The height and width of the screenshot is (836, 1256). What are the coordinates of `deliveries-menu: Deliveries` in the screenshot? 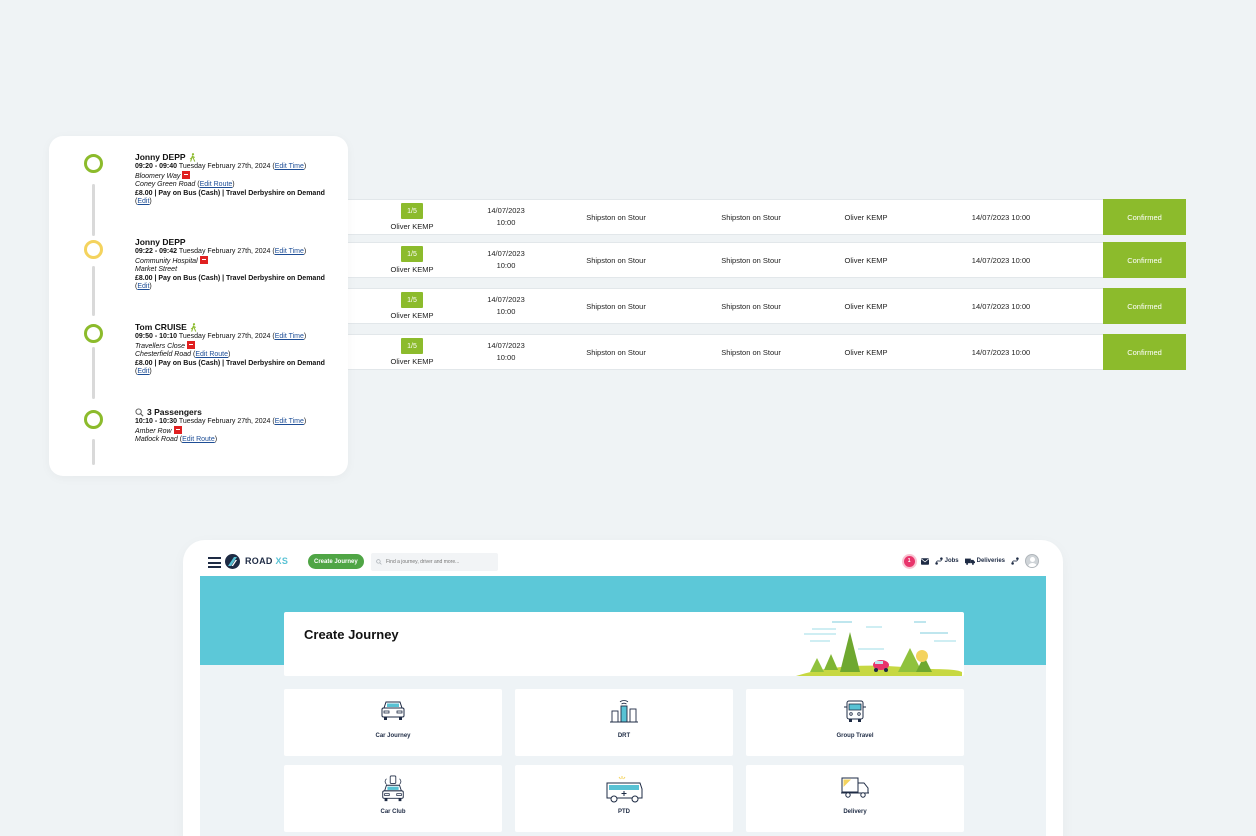 It's located at (984, 561).